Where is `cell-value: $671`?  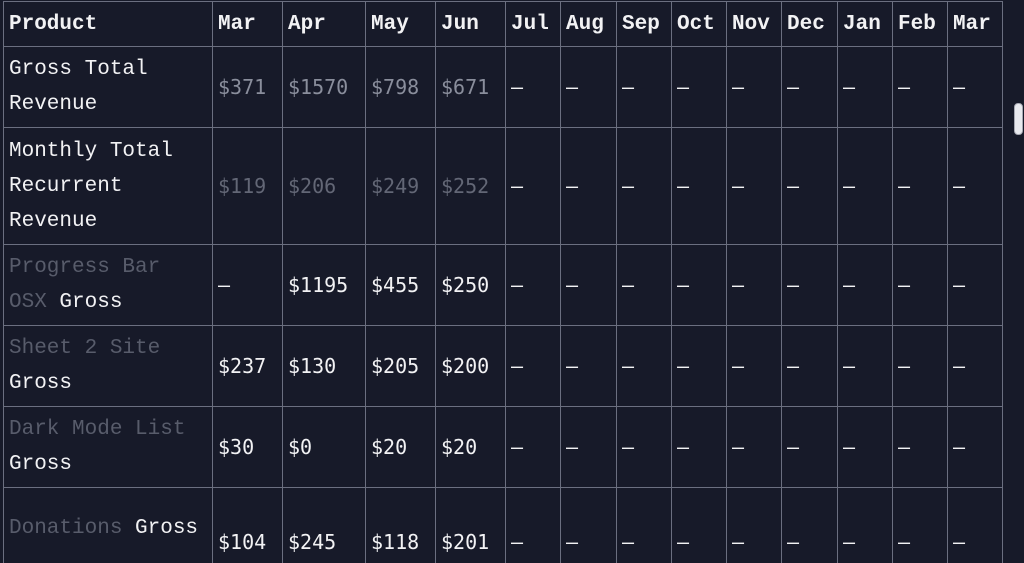
cell-value: $671 is located at coordinates (470, 87).